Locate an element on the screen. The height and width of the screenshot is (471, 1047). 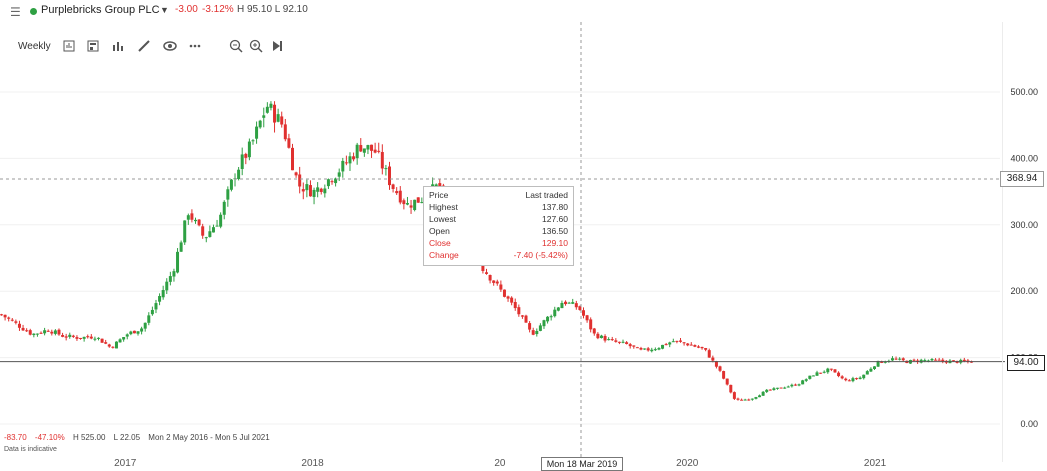
indicators-icon is located at coordinates (93, 46).